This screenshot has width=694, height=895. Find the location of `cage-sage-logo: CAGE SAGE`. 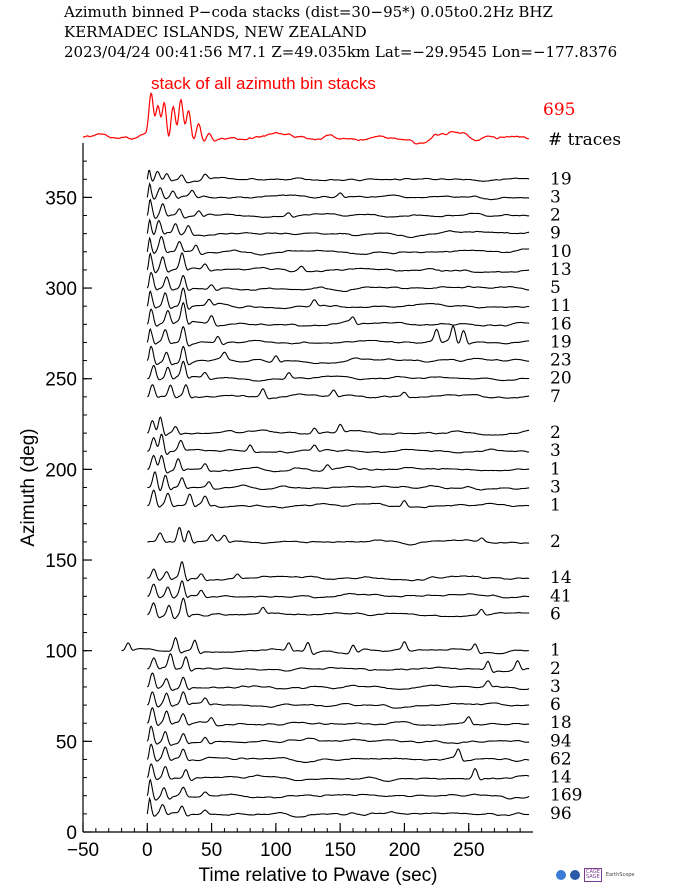

cage-sage-logo: CAGE SAGE is located at coordinates (593, 875).